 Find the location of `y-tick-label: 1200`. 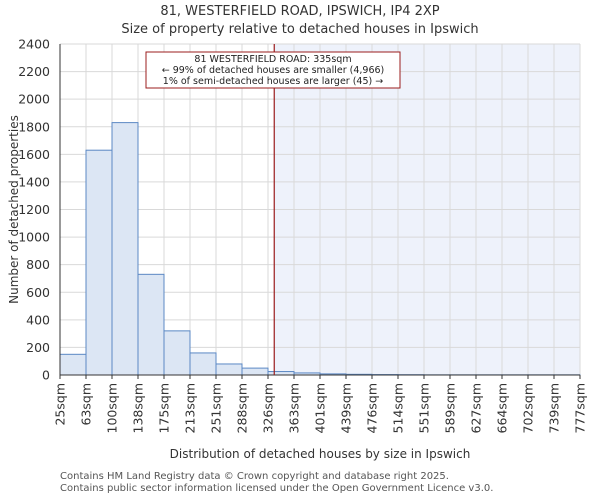

y-tick-label: 1200 is located at coordinates (34, 209).